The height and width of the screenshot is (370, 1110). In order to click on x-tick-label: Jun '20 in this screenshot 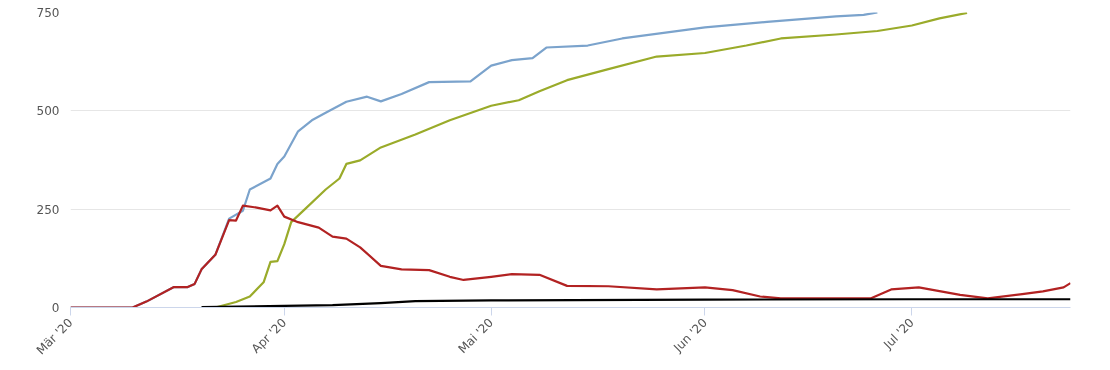, I will do `click(690, 335)`.